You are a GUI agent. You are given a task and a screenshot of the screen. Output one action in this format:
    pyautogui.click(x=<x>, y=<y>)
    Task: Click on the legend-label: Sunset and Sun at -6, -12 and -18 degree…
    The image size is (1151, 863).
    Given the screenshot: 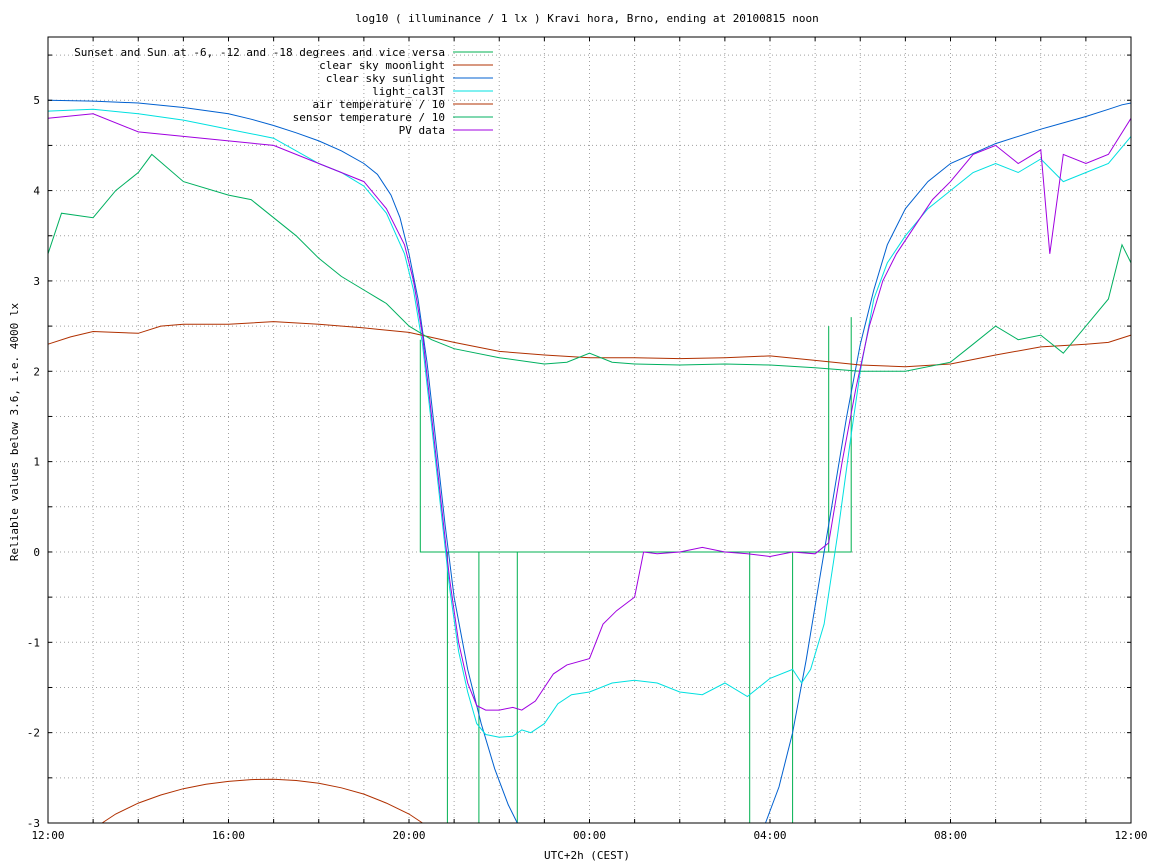 What is the action you would take?
    pyautogui.click(x=259, y=52)
    